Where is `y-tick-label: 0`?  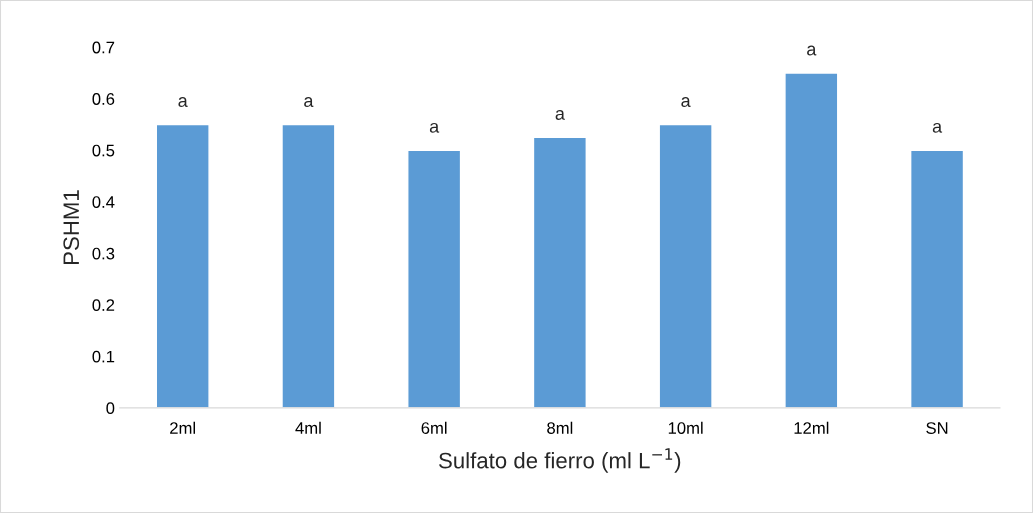 y-tick-label: 0 is located at coordinates (110, 408).